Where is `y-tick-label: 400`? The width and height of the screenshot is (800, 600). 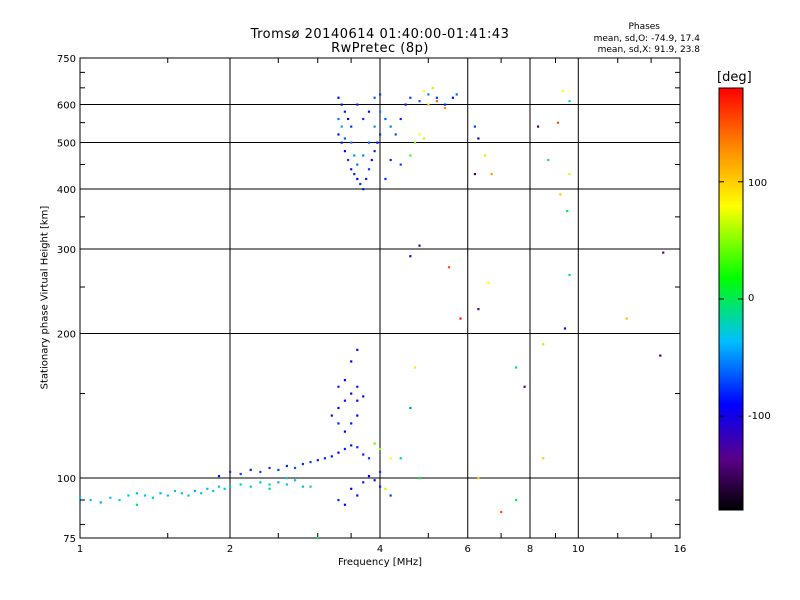
y-tick-label: 400 is located at coordinates (66, 190).